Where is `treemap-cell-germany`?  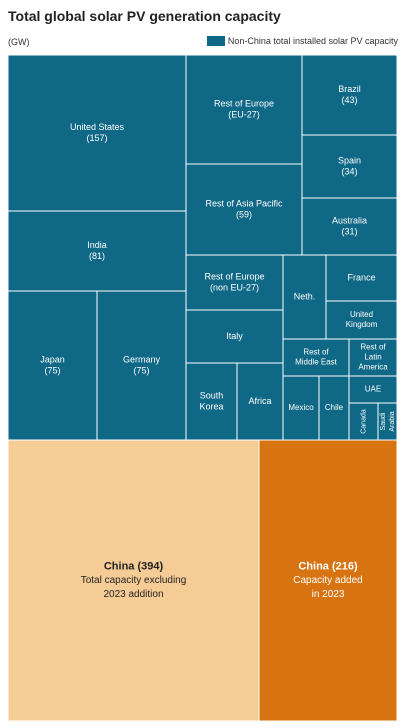 treemap-cell-germany is located at coordinates (141, 365).